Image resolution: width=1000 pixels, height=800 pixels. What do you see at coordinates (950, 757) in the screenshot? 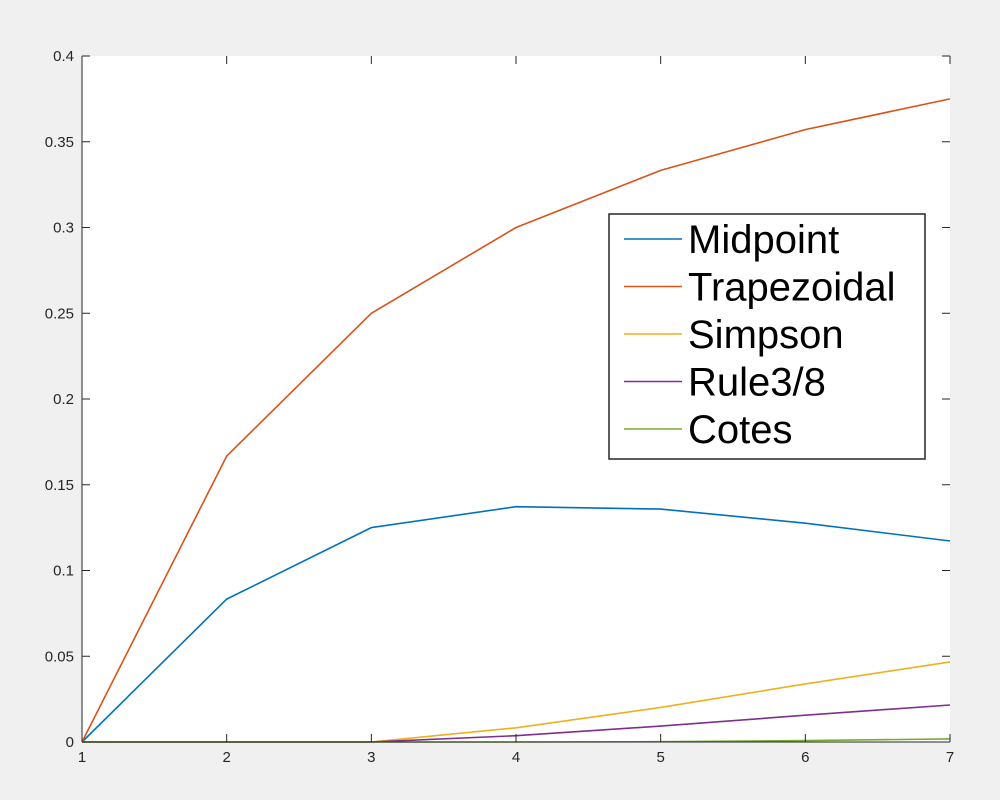
I see `x-tick-label: 7` at bounding box center [950, 757].